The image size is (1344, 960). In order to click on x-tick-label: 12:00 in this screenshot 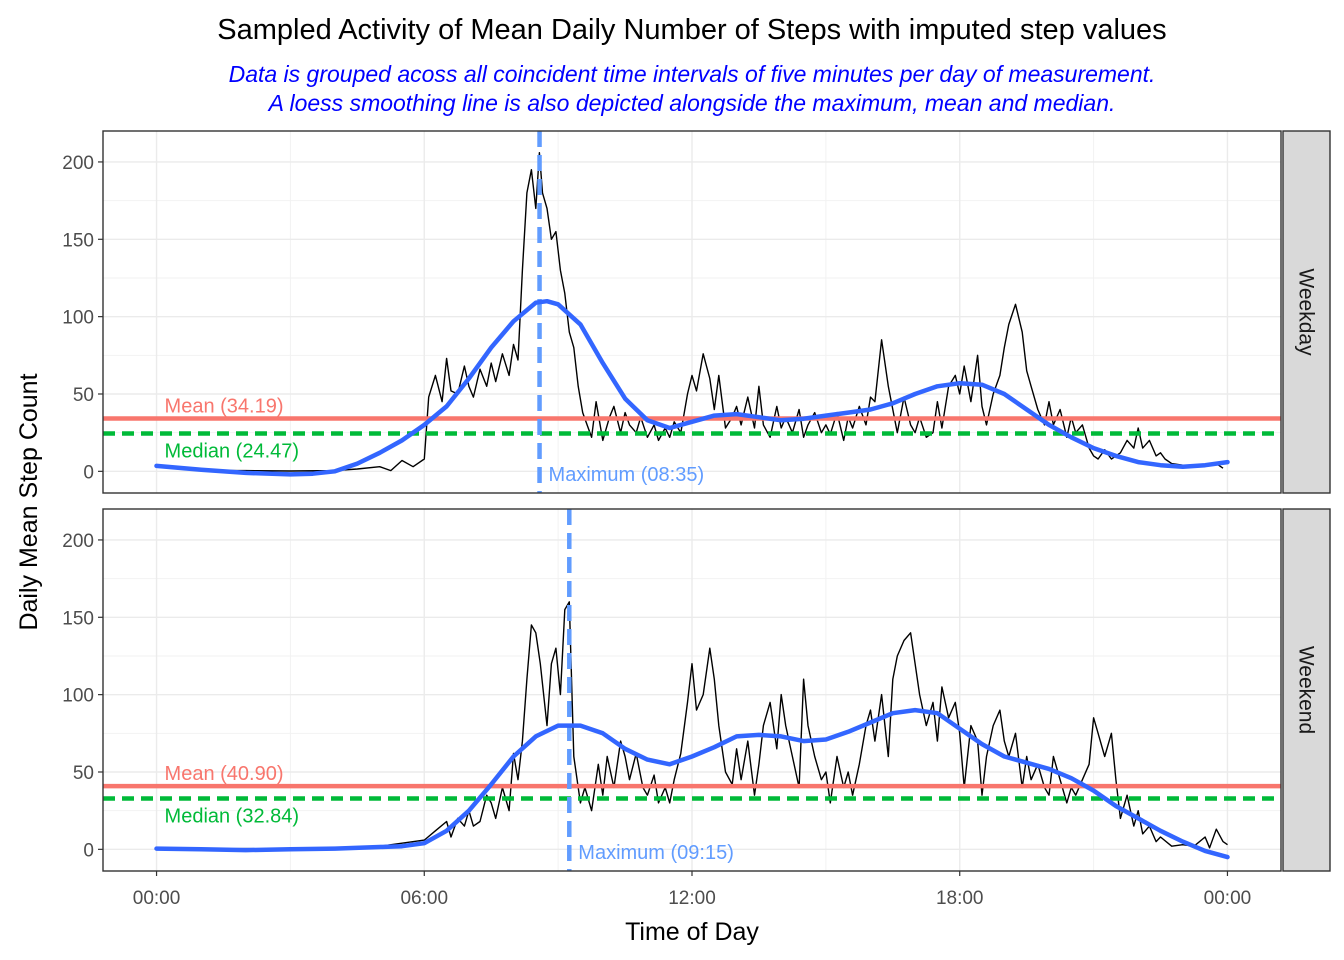, I will do `click(692, 898)`.